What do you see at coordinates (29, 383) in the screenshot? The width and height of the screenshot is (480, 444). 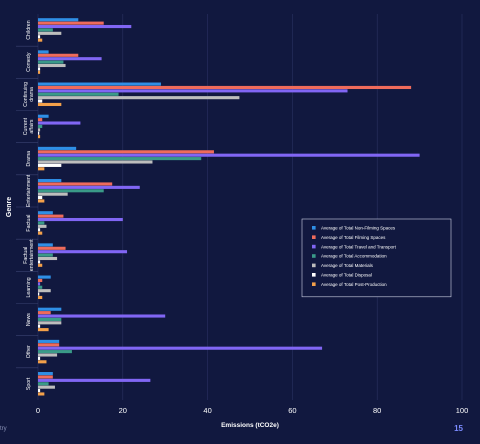 I see `category-label-line-11-0: Sport` at bounding box center [29, 383].